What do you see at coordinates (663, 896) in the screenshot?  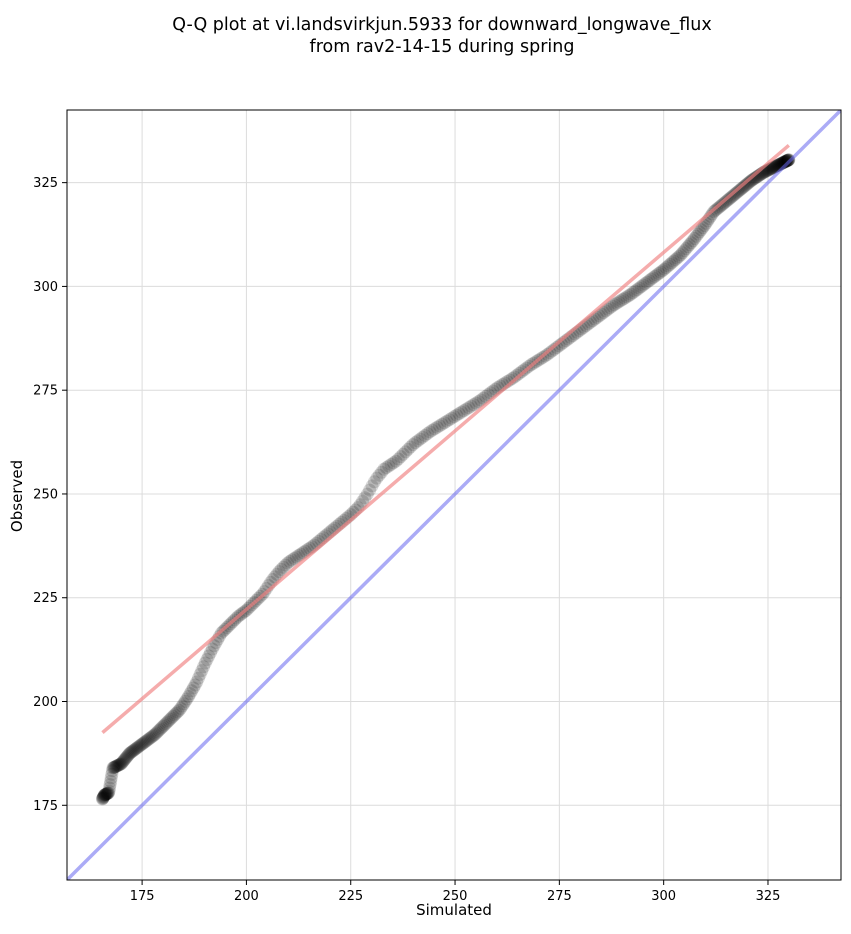 I see `x-tick-label-300: 300` at bounding box center [663, 896].